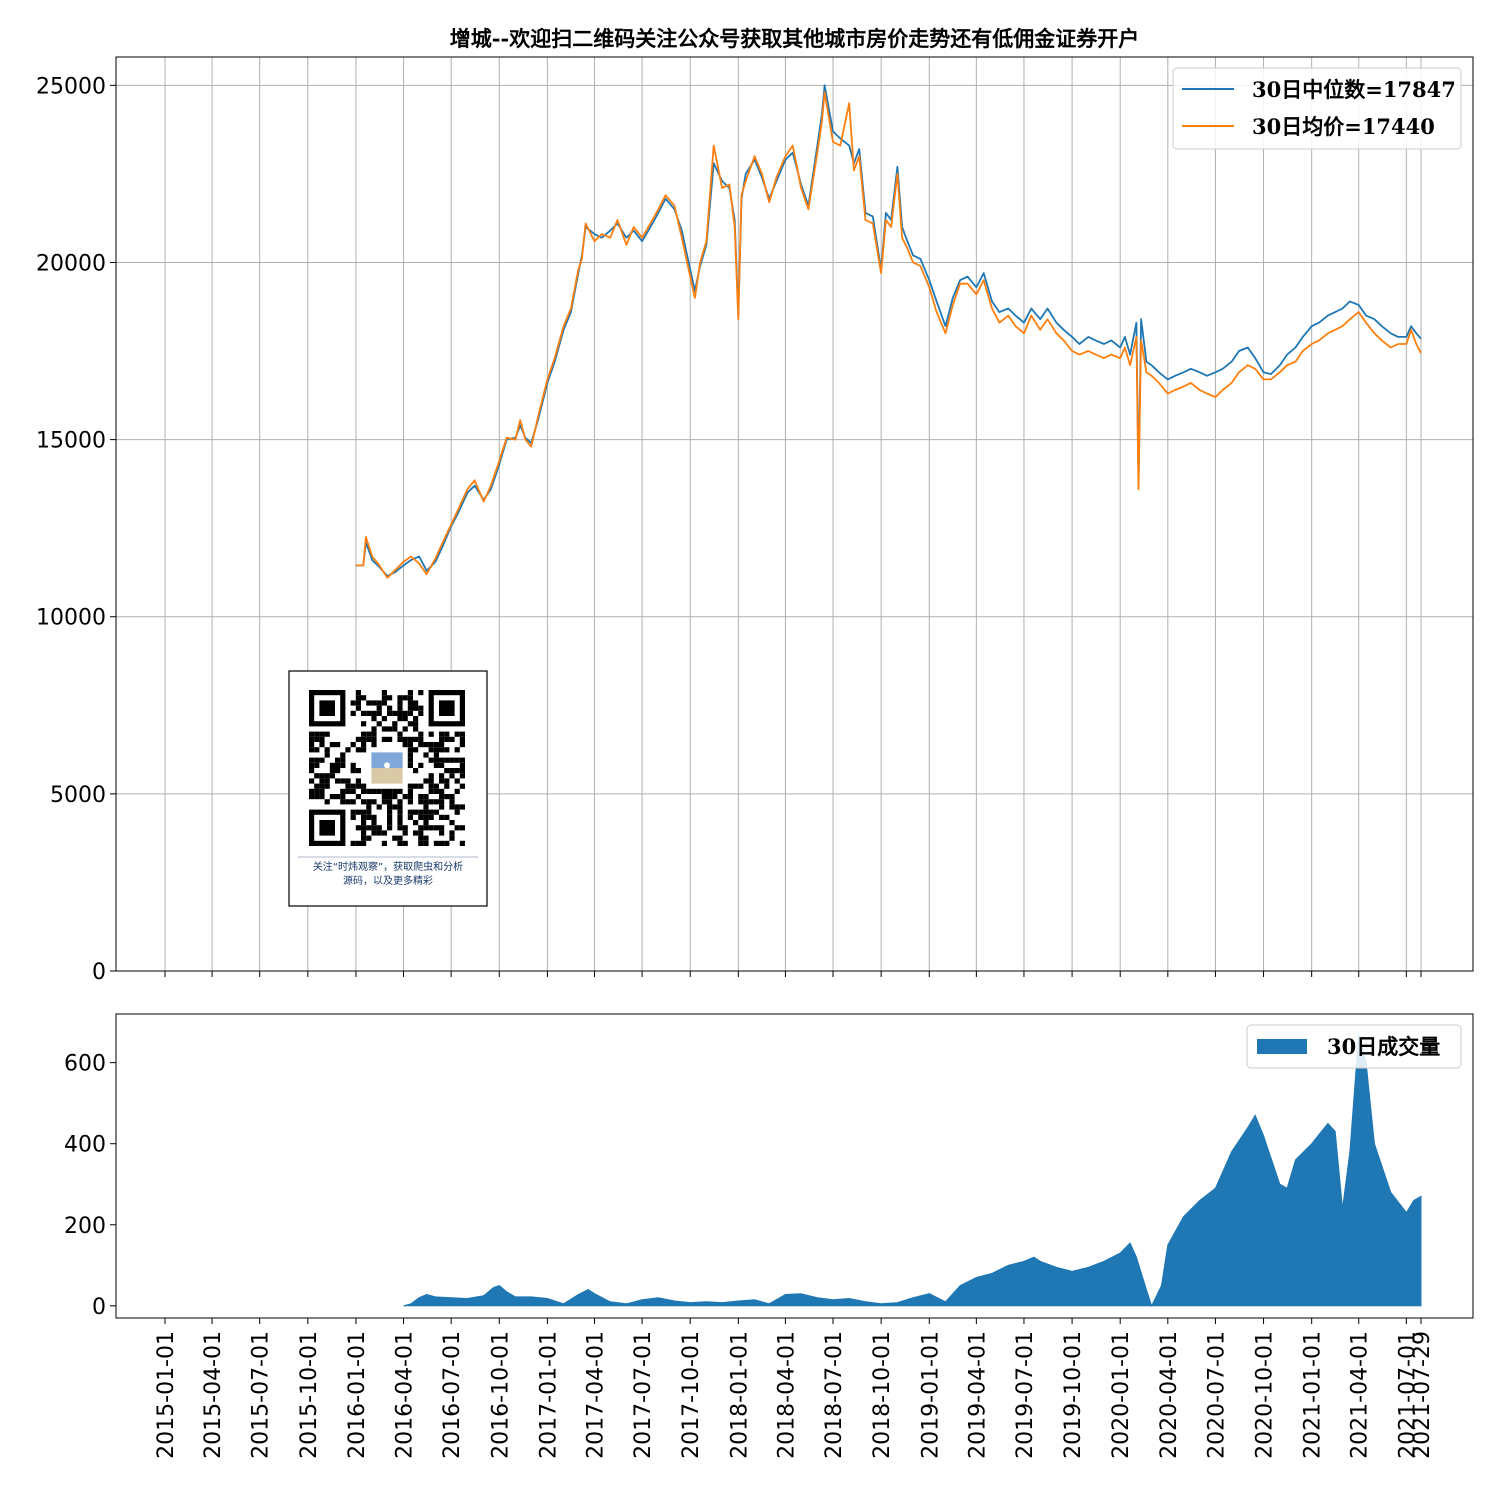 This screenshot has height=1504, width=1500. I want to click on price-y-tick-label: 15000, so click(71, 441).